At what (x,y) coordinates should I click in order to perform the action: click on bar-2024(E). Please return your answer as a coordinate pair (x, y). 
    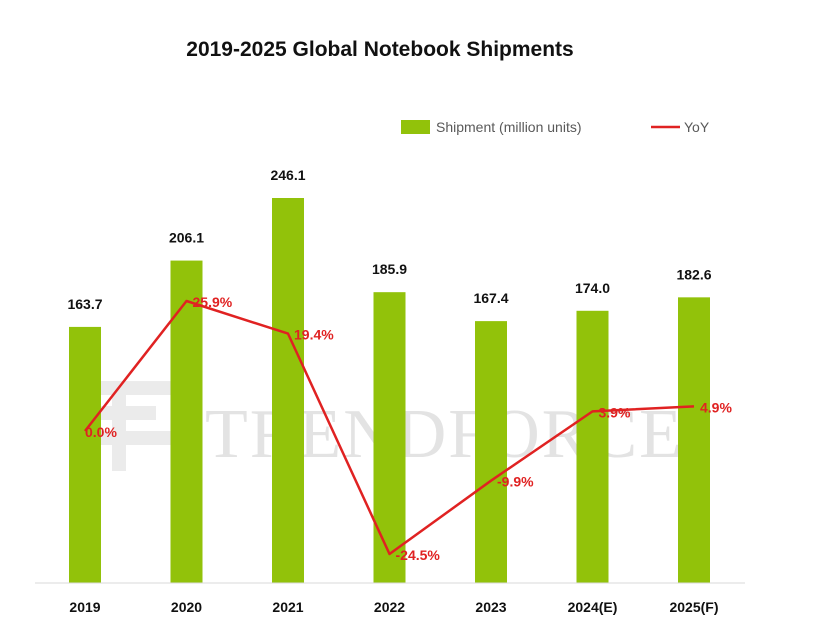
    Looking at the image, I should click on (592, 446).